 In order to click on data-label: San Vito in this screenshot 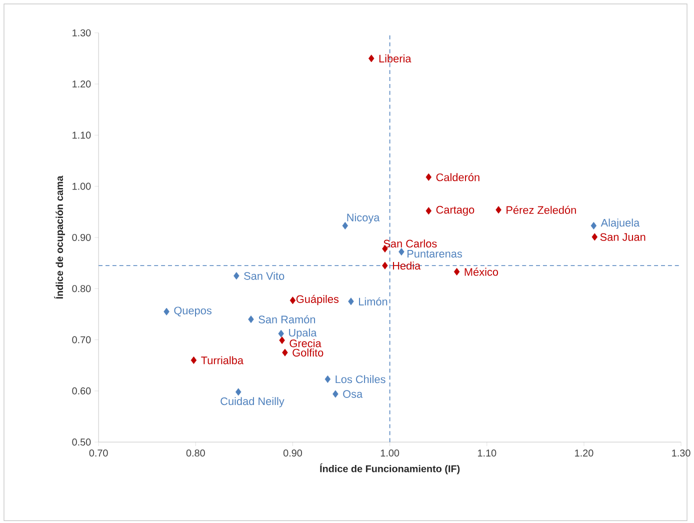, I will do `click(264, 276)`.